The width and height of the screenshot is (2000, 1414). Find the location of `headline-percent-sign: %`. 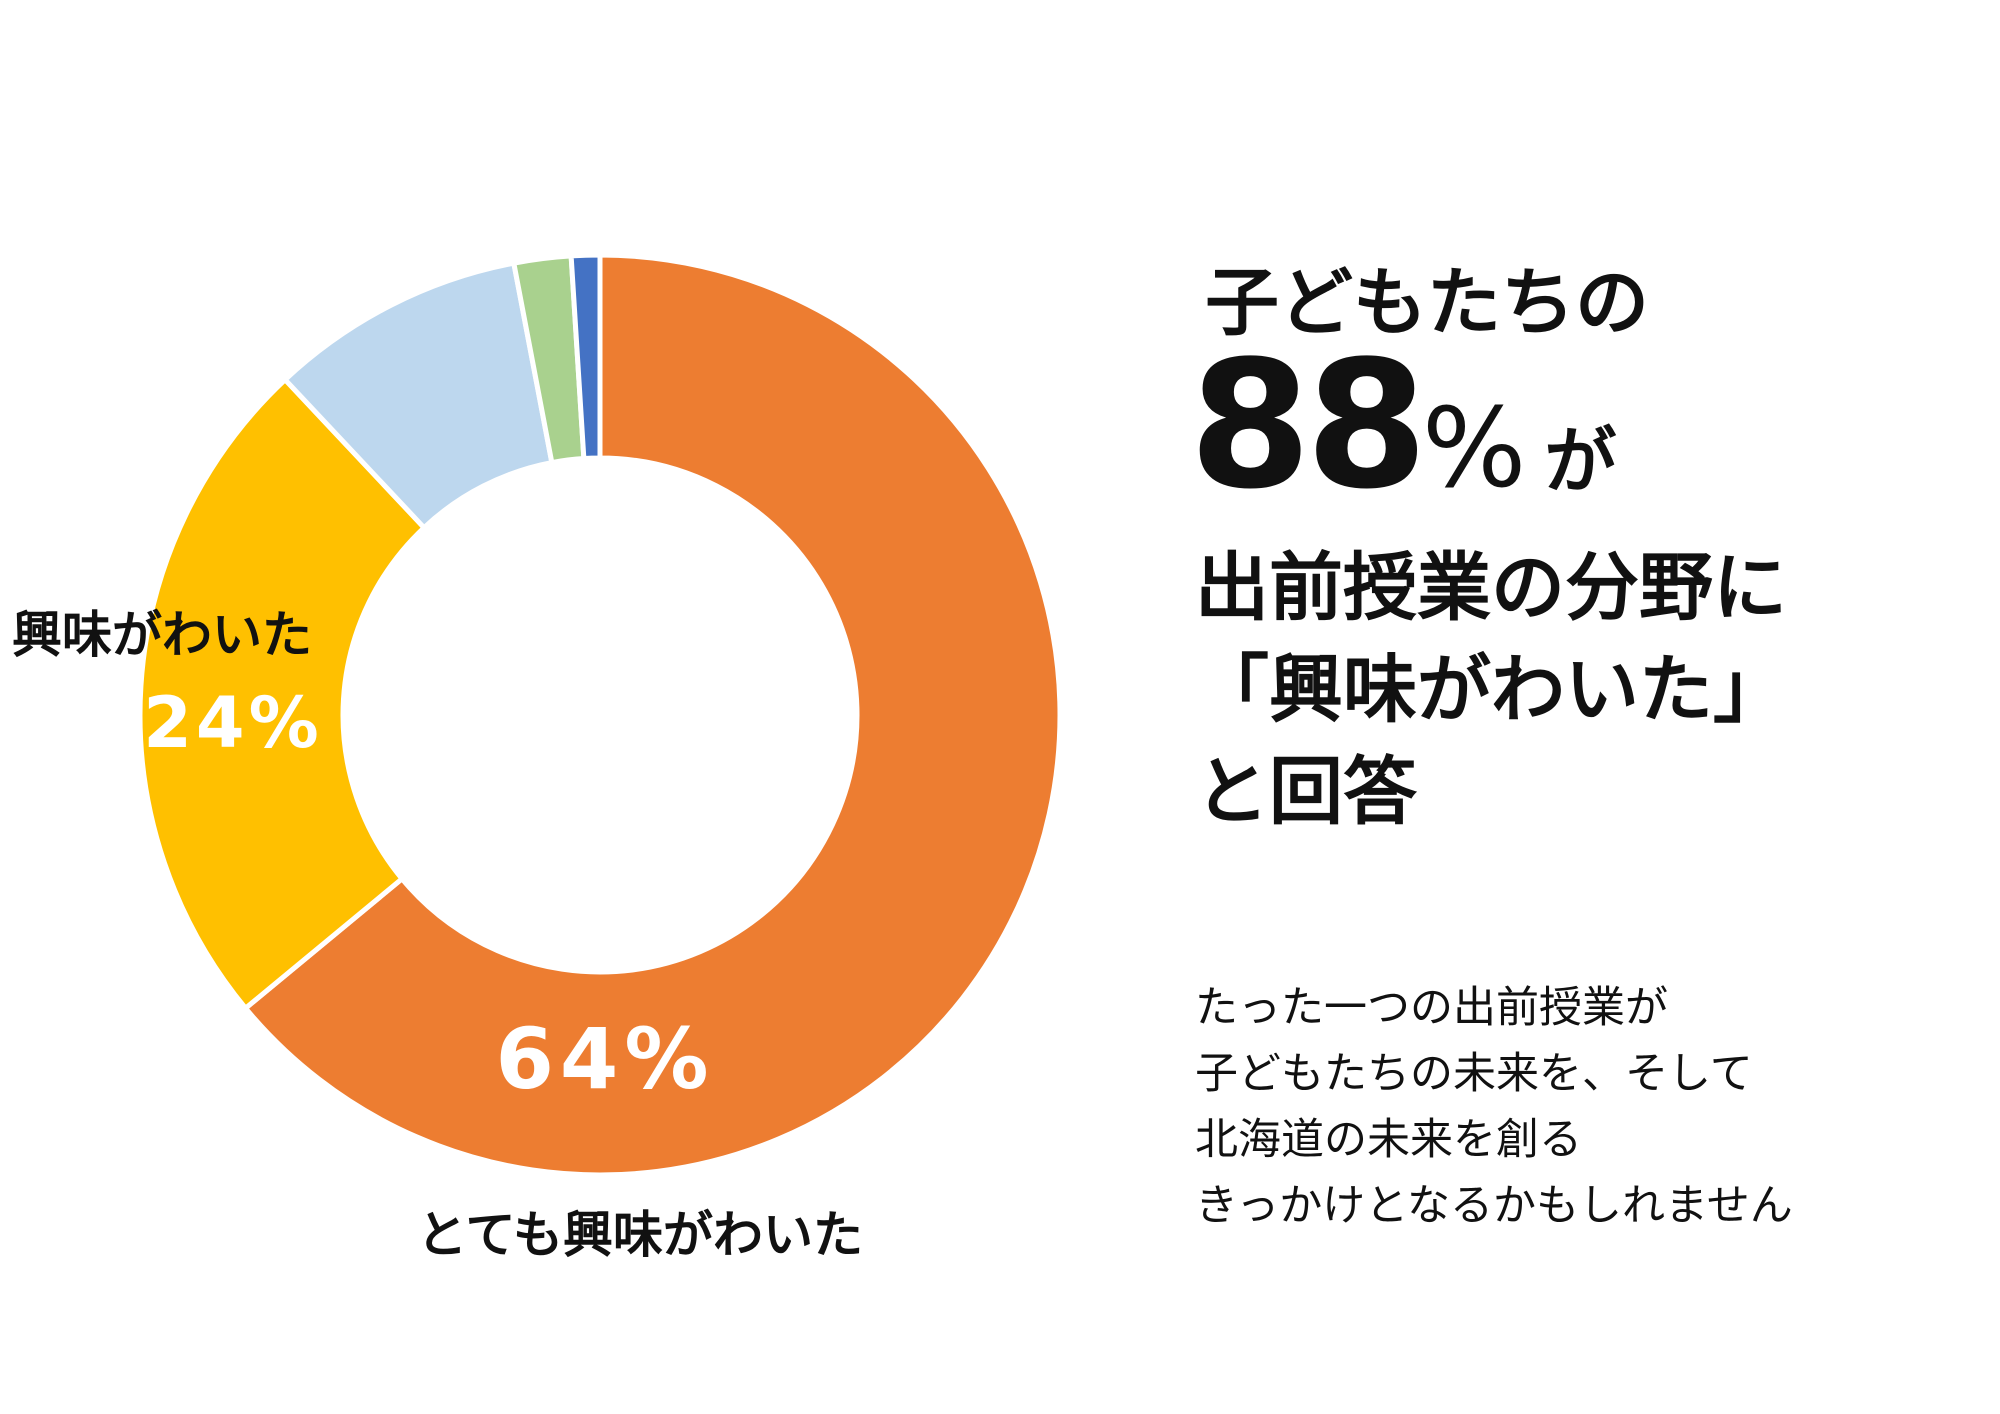

headline-percent-sign: % is located at coordinates (1474, 448).